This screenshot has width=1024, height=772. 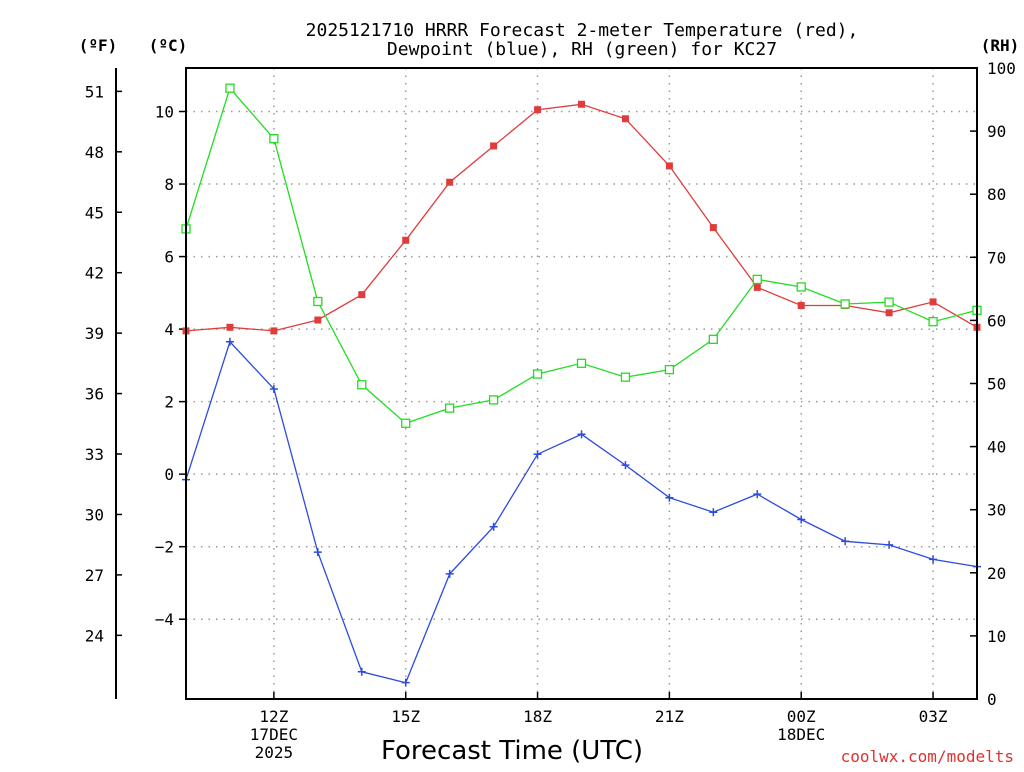 What do you see at coordinates (996, 257) in the screenshot?
I see `rh-tick-label: 70` at bounding box center [996, 257].